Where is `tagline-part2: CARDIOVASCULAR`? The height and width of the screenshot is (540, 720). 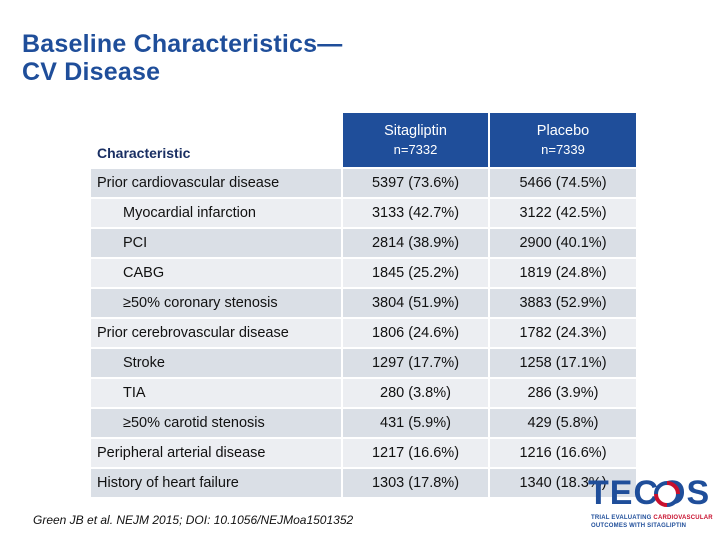
tagline-part2: CARDIOVASCULAR is located at coordinates (683, 518).